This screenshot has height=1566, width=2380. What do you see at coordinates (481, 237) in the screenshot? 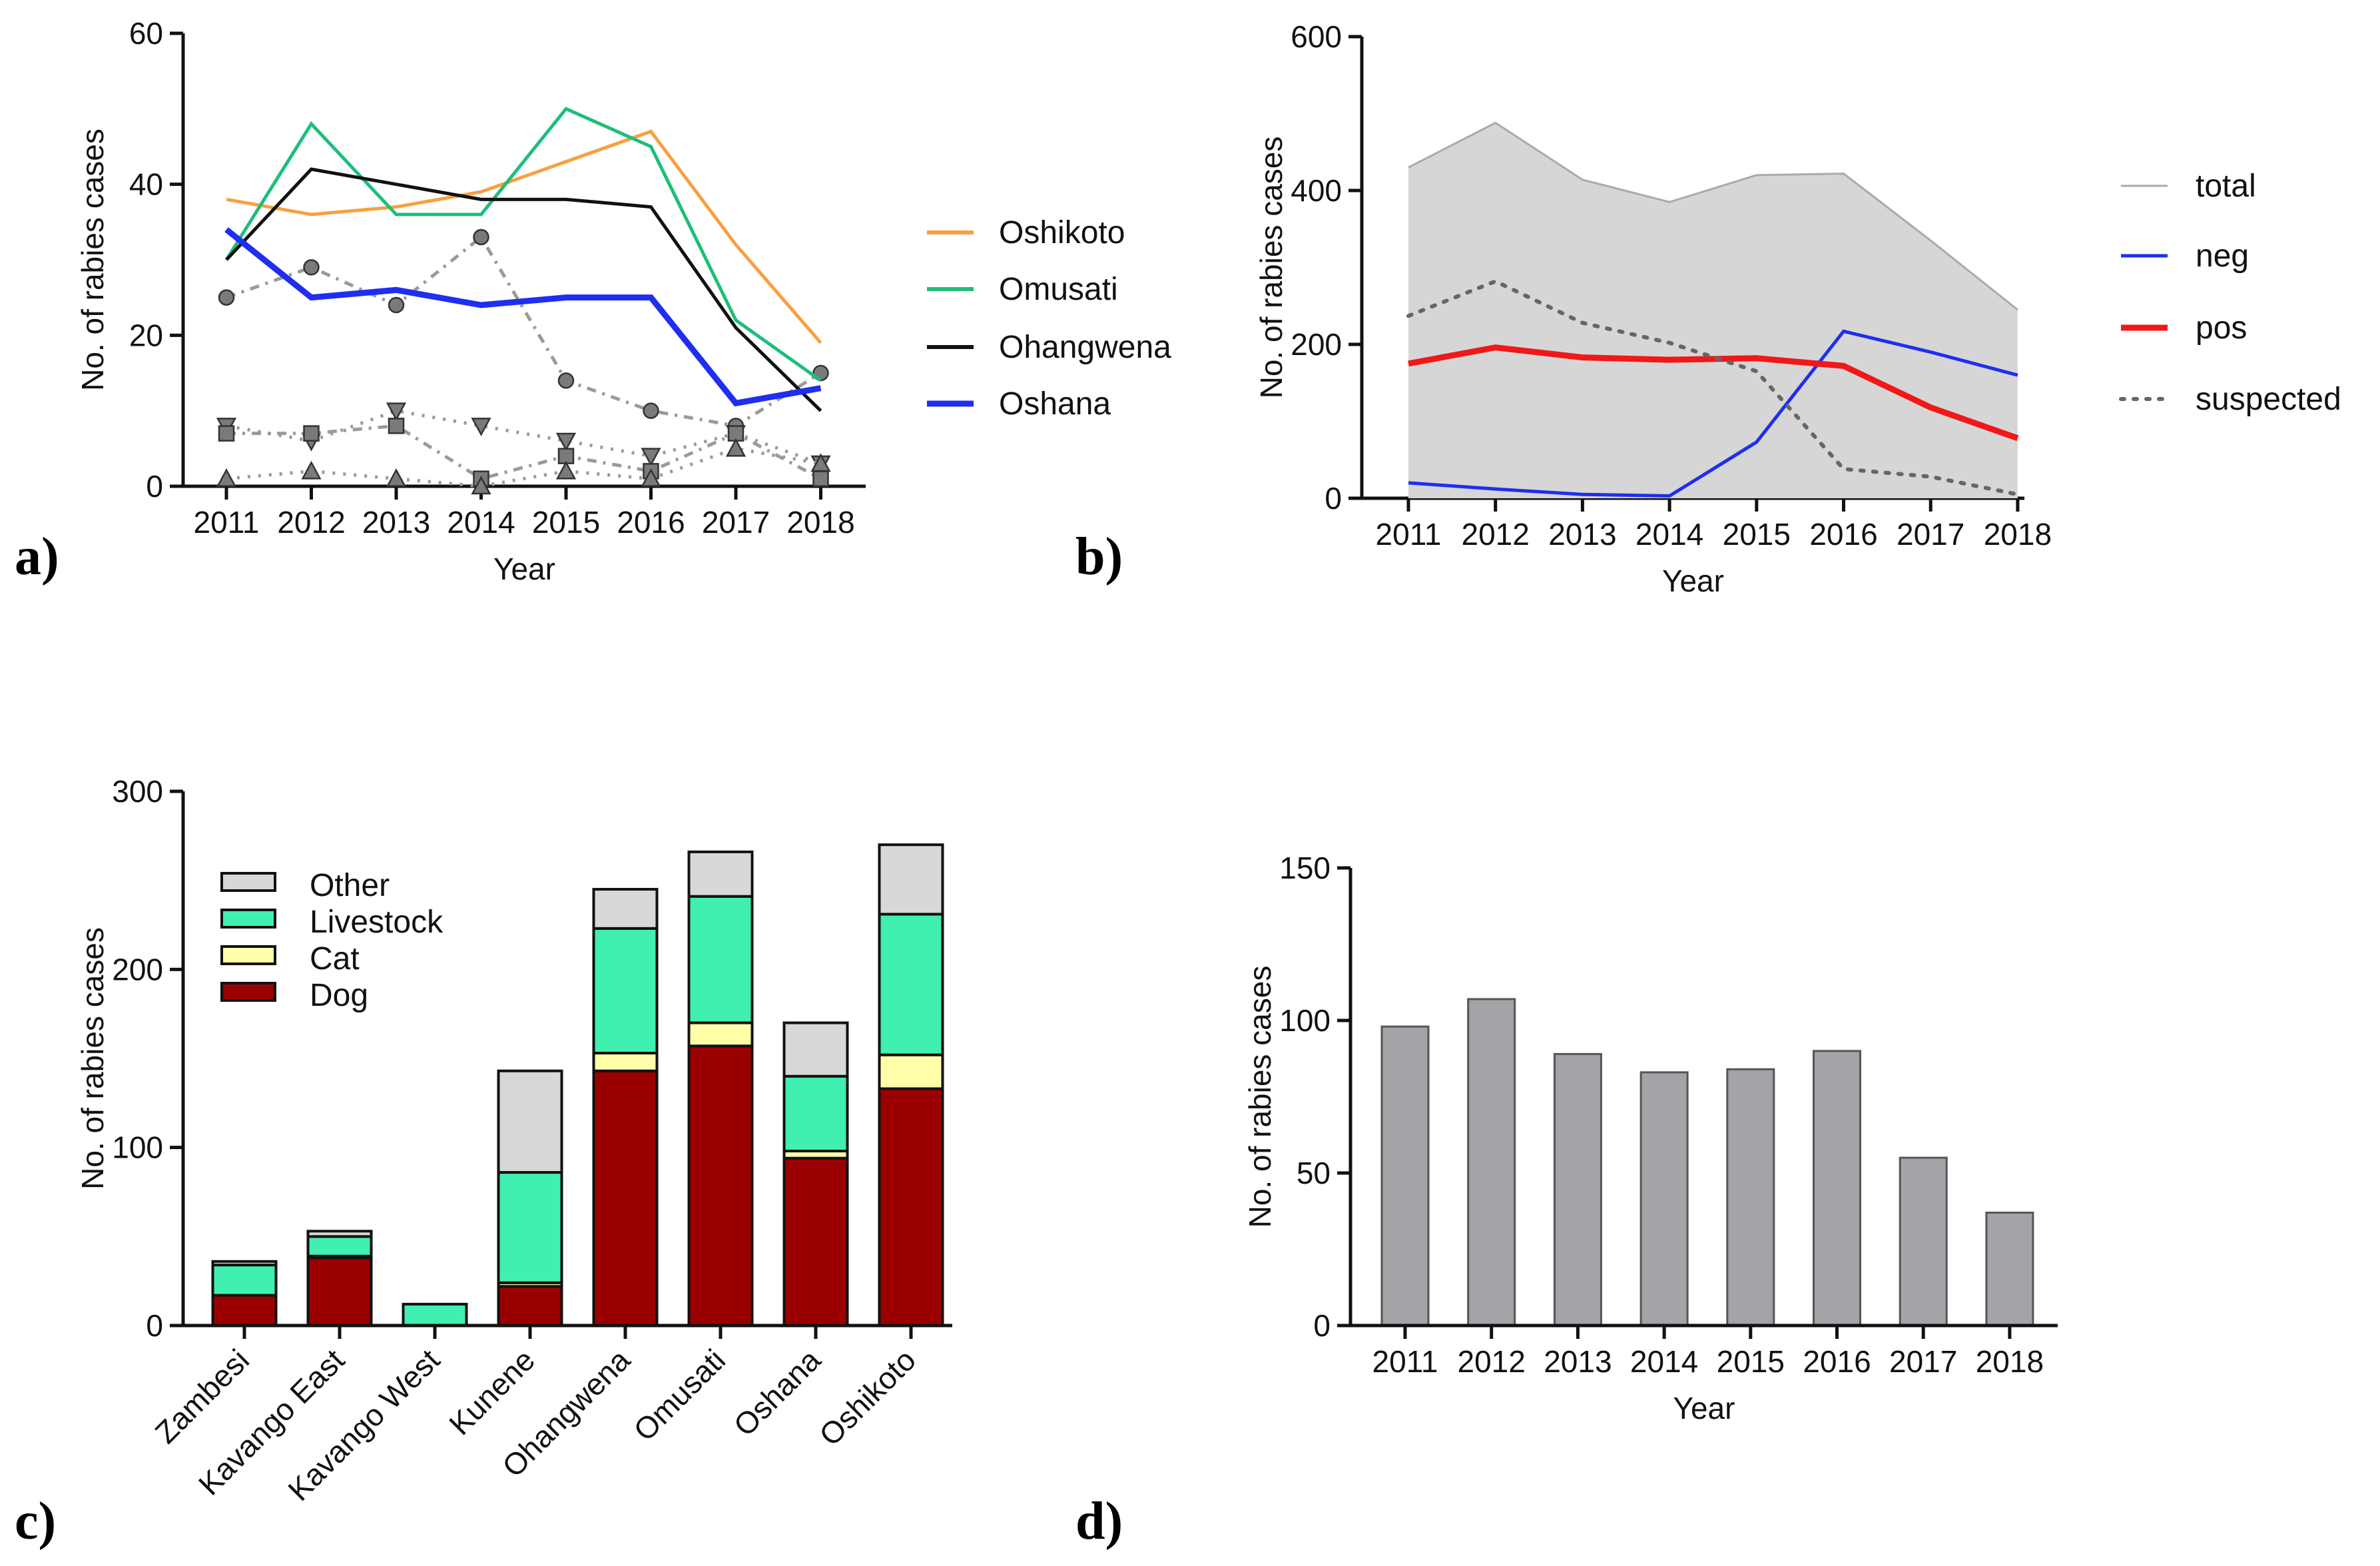
I see `panel-a-other-point-circle-2014` at bounding box center [481, 237].